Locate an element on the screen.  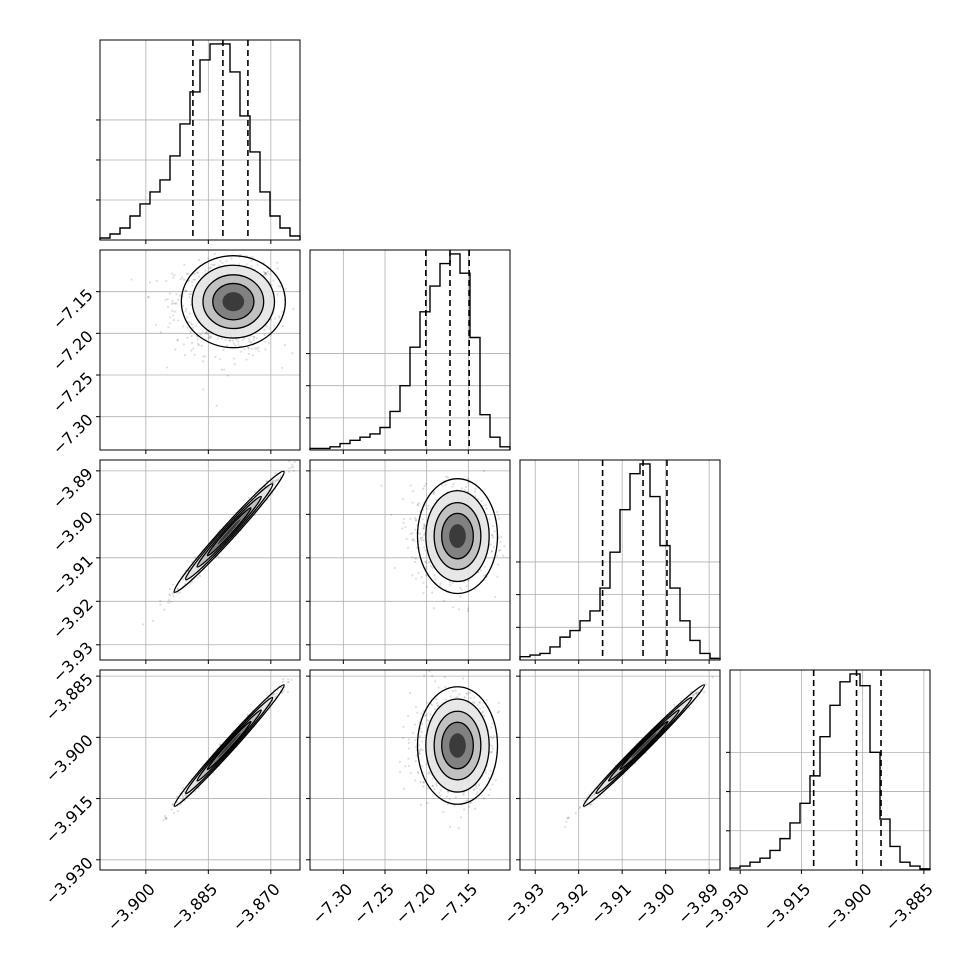
panel-frame is located at coordinates (200, 560).